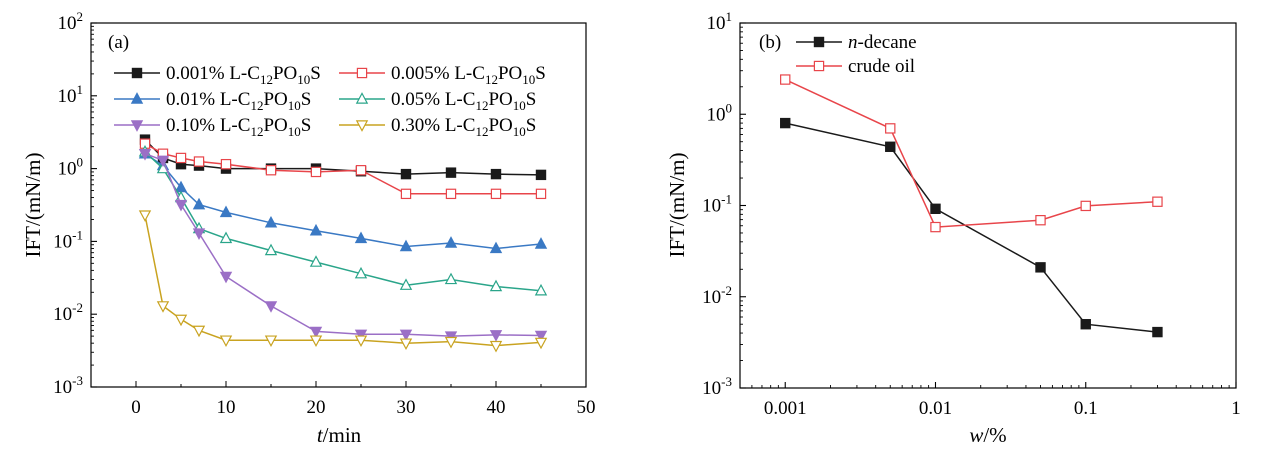  Describe the element at coordinates (238, 101) in the screenshot. I see `legend-label: 0.01% L-C12PO10S` at that location.